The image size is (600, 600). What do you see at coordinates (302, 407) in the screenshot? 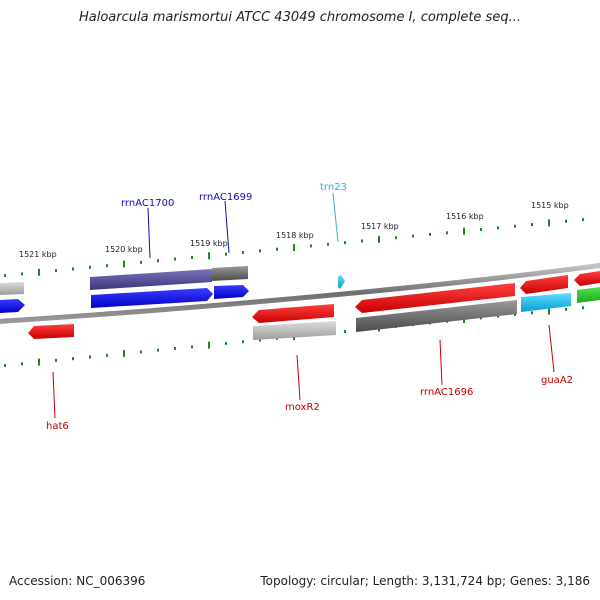
I see `gene-label-moxR2: moxR2` at bounding box center [302, 407].